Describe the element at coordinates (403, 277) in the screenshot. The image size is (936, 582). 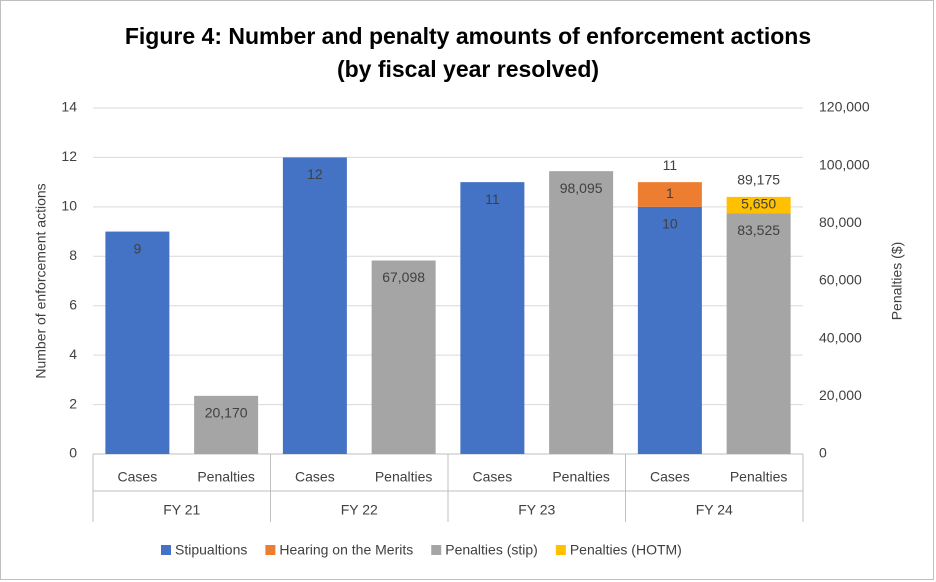
I see `data-label: 67,098` at that location.